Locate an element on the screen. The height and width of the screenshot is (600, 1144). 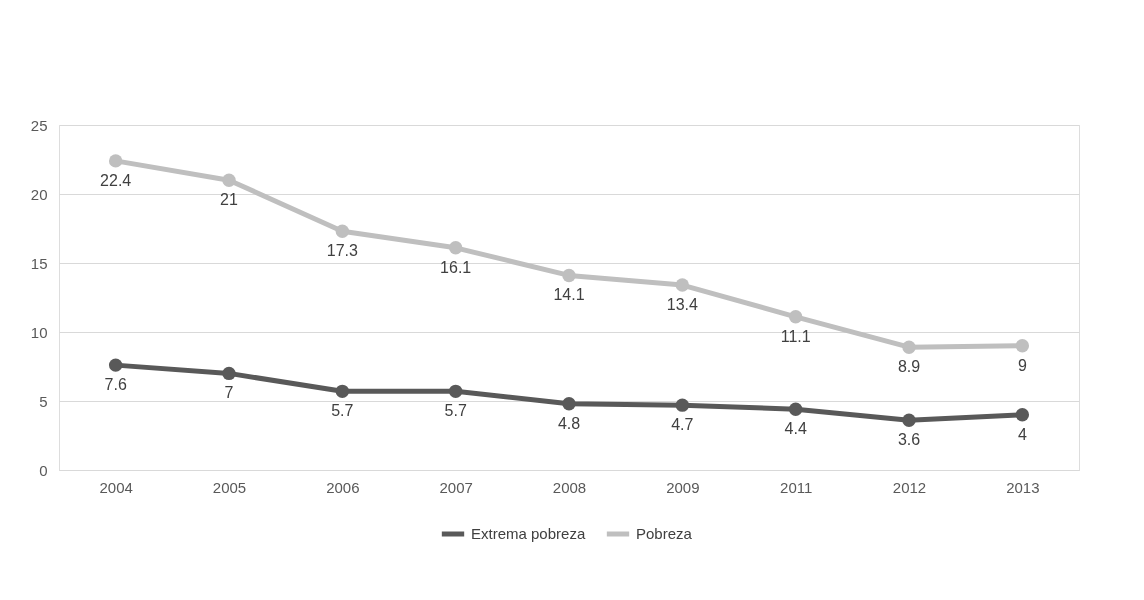
data-label: 9 is located at coordinates (1022, 365).